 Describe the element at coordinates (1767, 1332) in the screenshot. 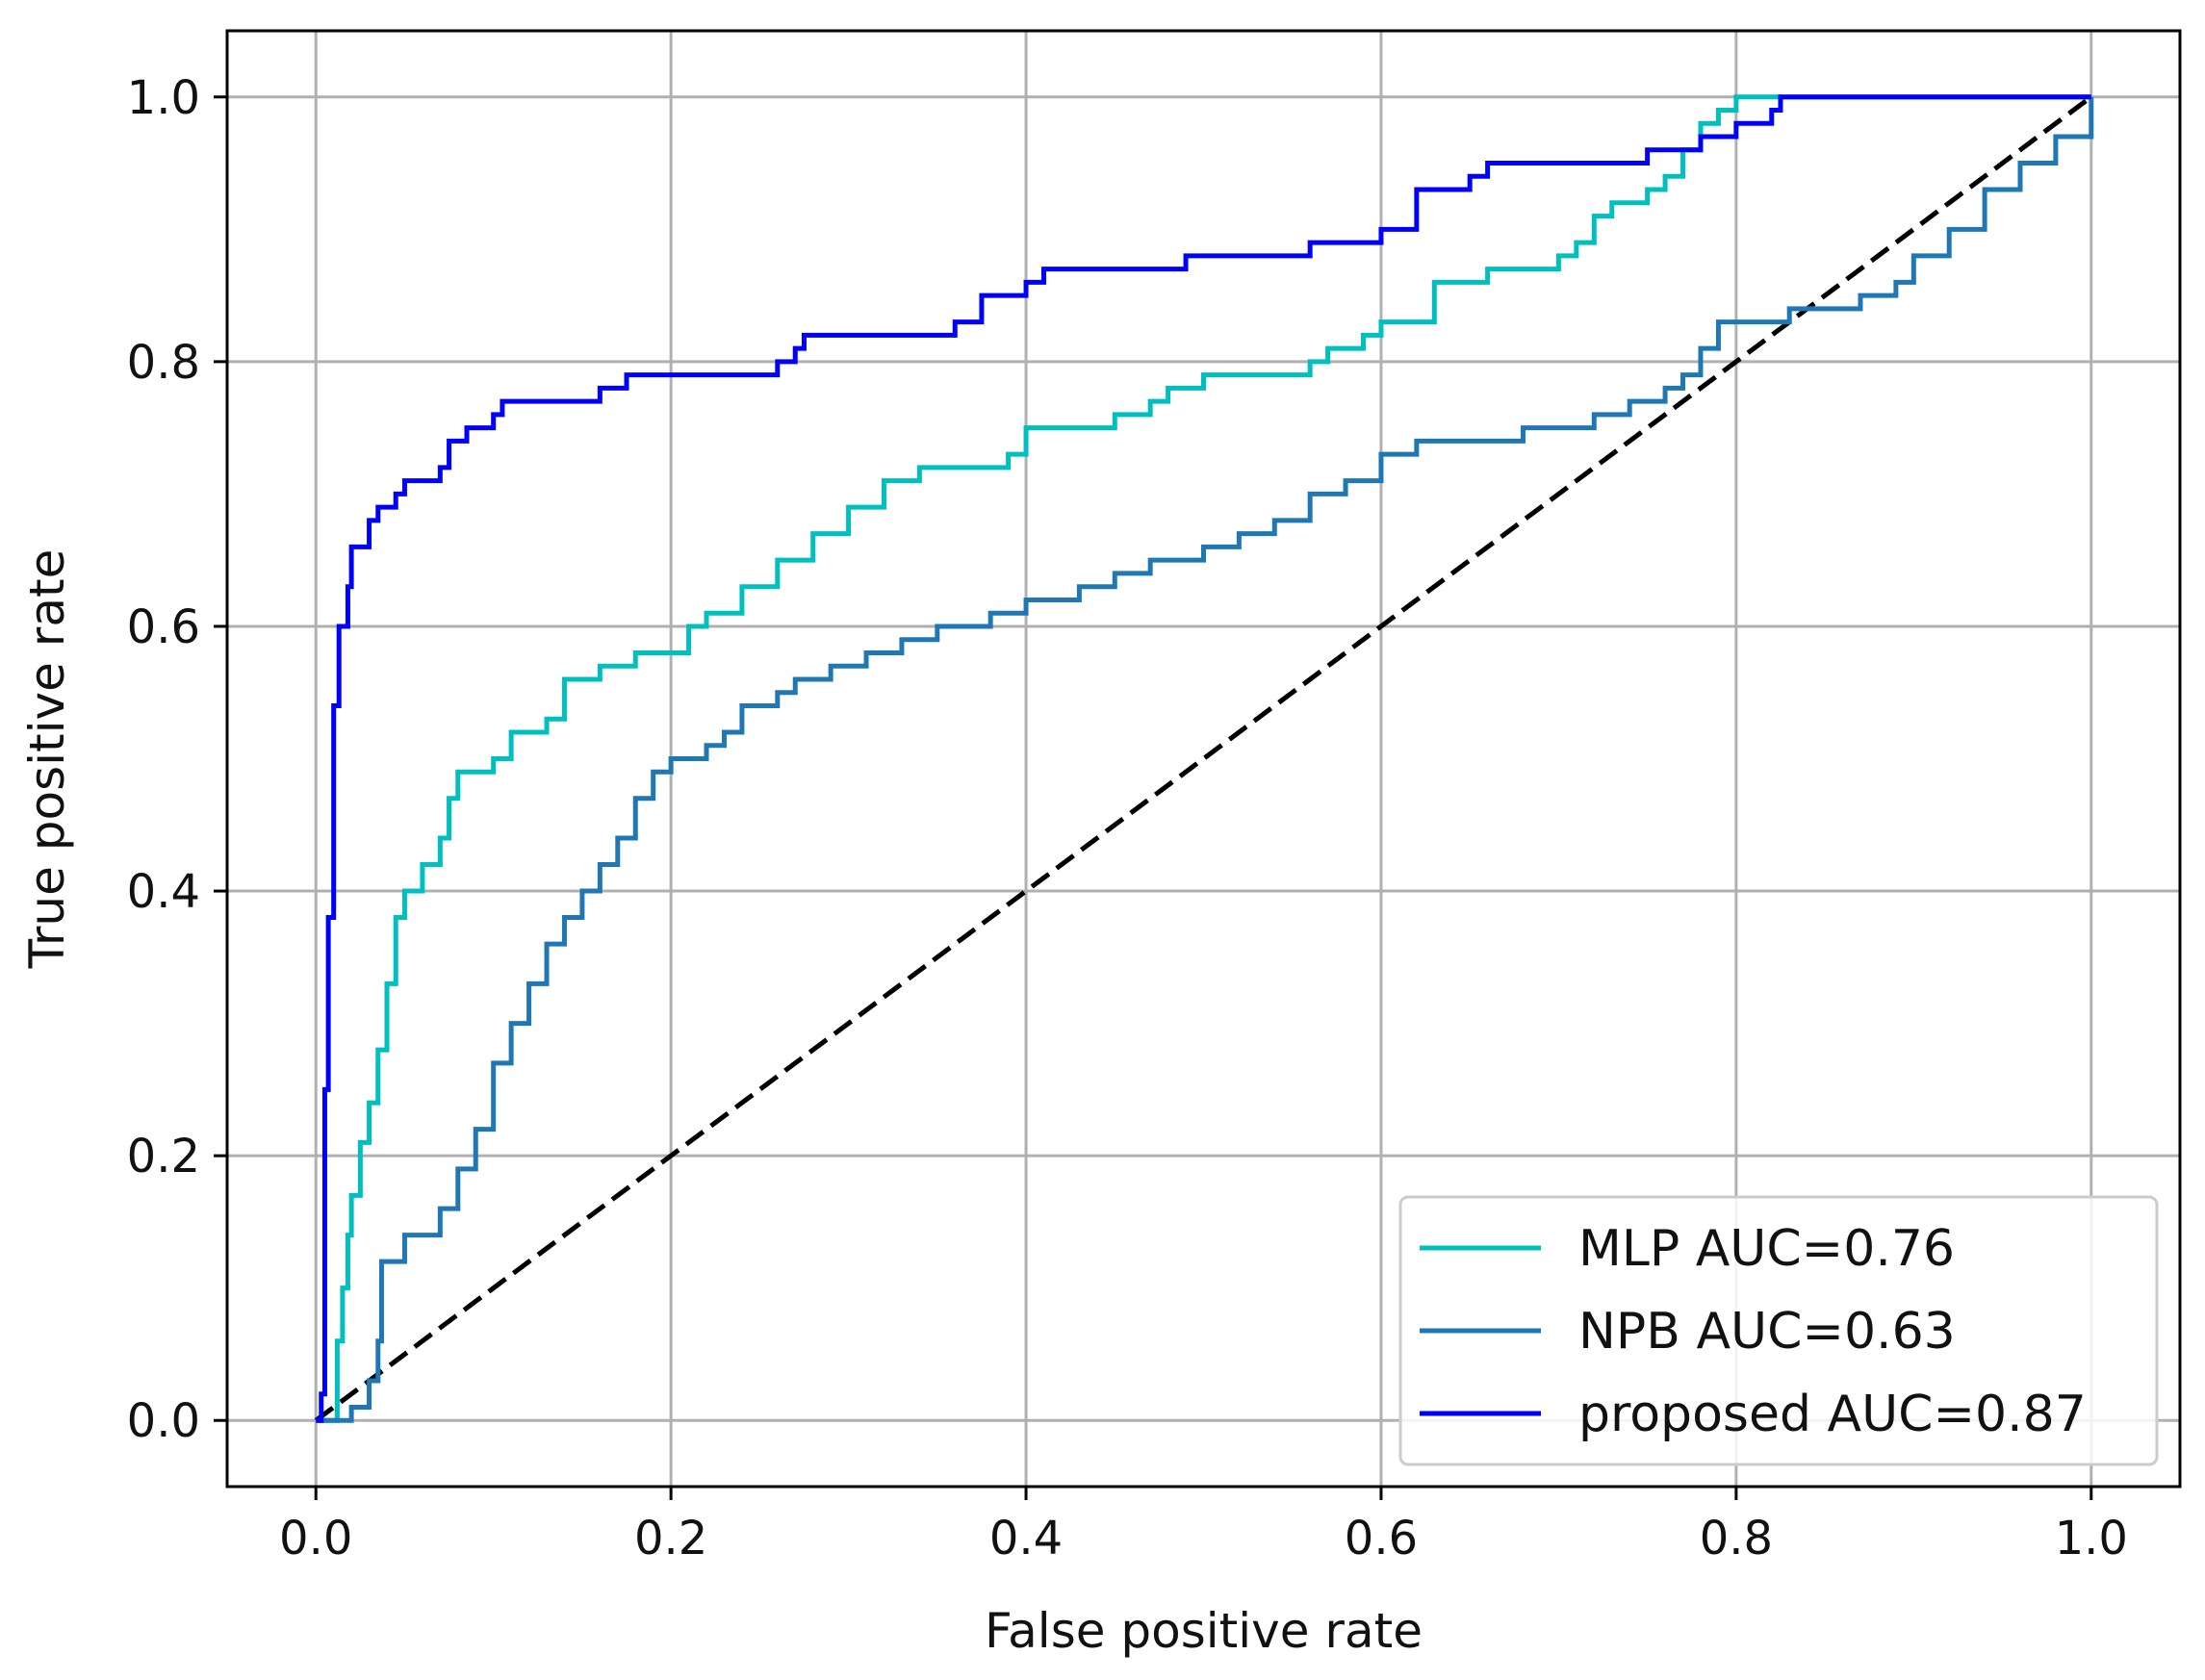

I see `legend-label: NPB AUC=0.63` at that location.